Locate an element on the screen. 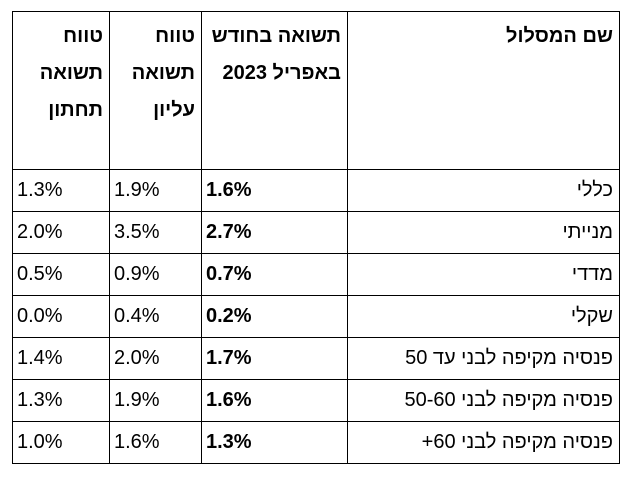 This screenshot has width=635, height=487. header-upper-range: טווח תשואה עליון is located at coordinates (155, 90).